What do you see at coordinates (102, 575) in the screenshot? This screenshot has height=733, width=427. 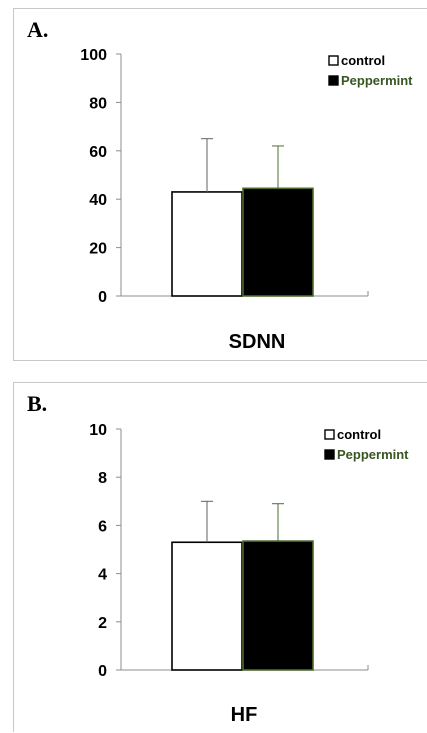 I see `y-tick-label: 4` at bounding box center [102, 575].